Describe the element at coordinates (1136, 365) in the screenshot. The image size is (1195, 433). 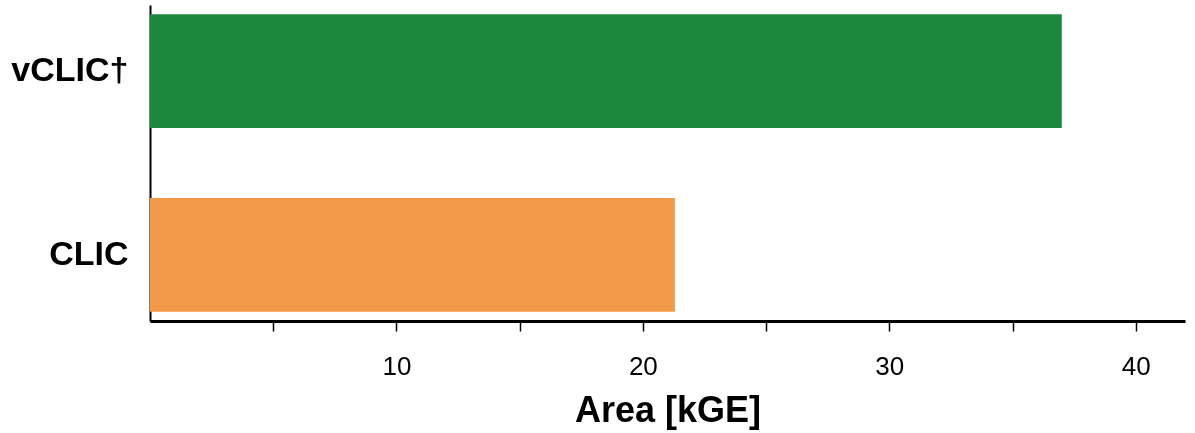
I see `x-tick-label: 40` at that location.